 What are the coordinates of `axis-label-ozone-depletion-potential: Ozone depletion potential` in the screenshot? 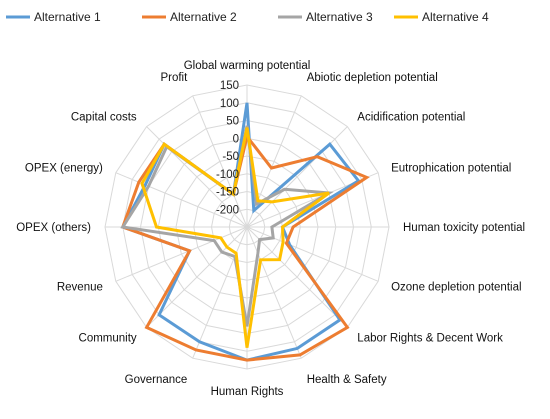 It's located at (456, 288).